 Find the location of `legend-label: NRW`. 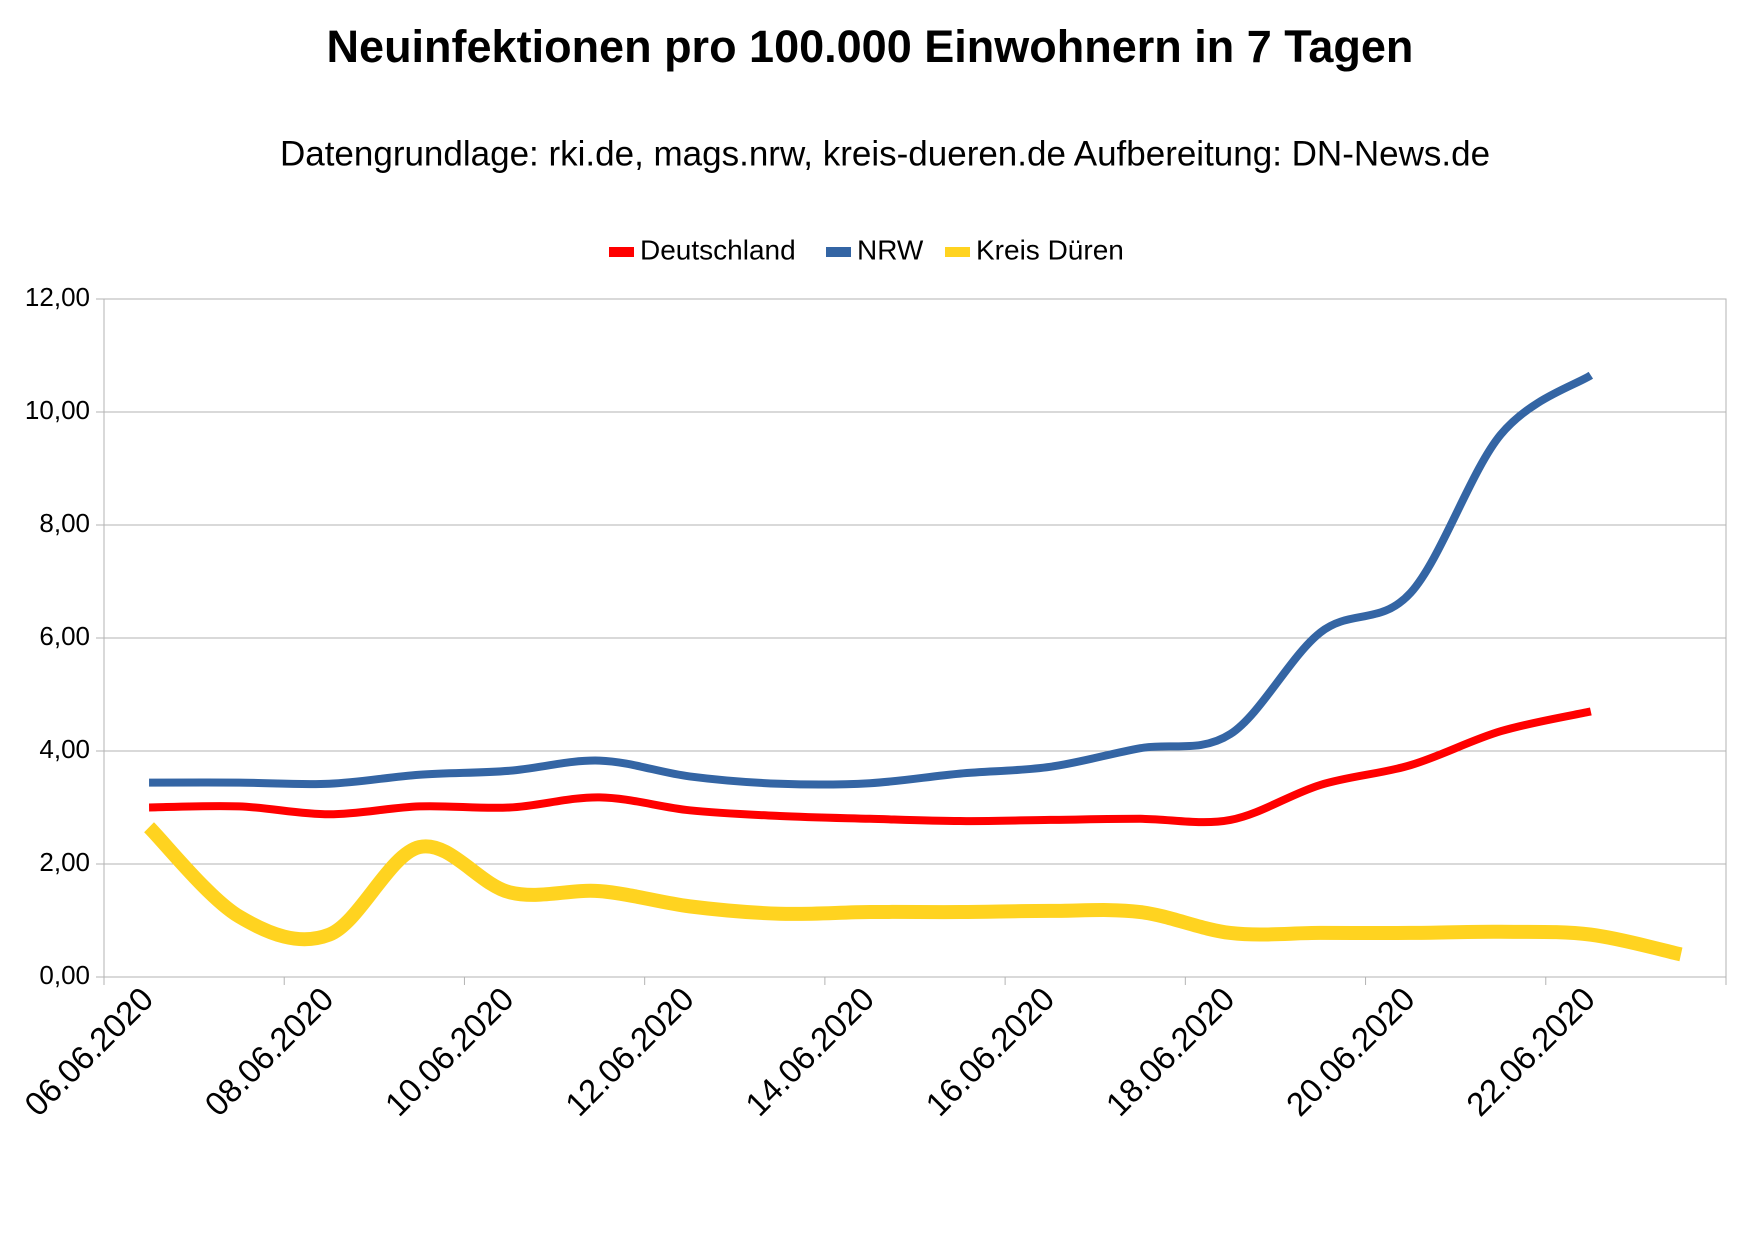

legend-label: NRW is located at coordinates (890, 249).